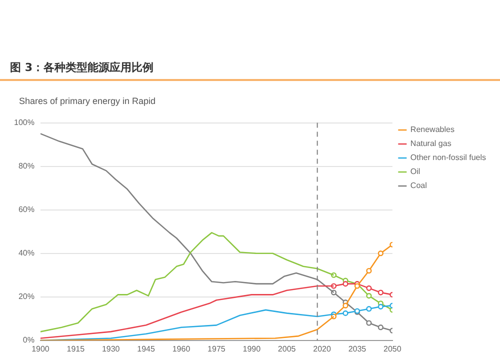 The image size is (500, 362). What do you see at coordinates (322, 349) in the screenshot?
I see `x-tick-label: 2020` at bounding box center [322, 349].